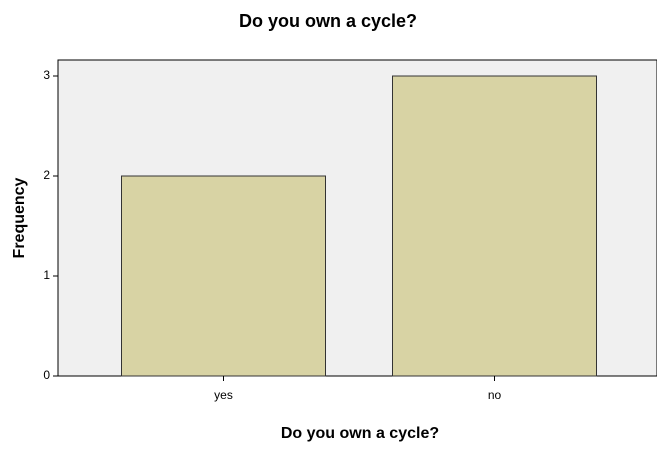  I want to click on y-tick-label: 1, so click(46, 275).